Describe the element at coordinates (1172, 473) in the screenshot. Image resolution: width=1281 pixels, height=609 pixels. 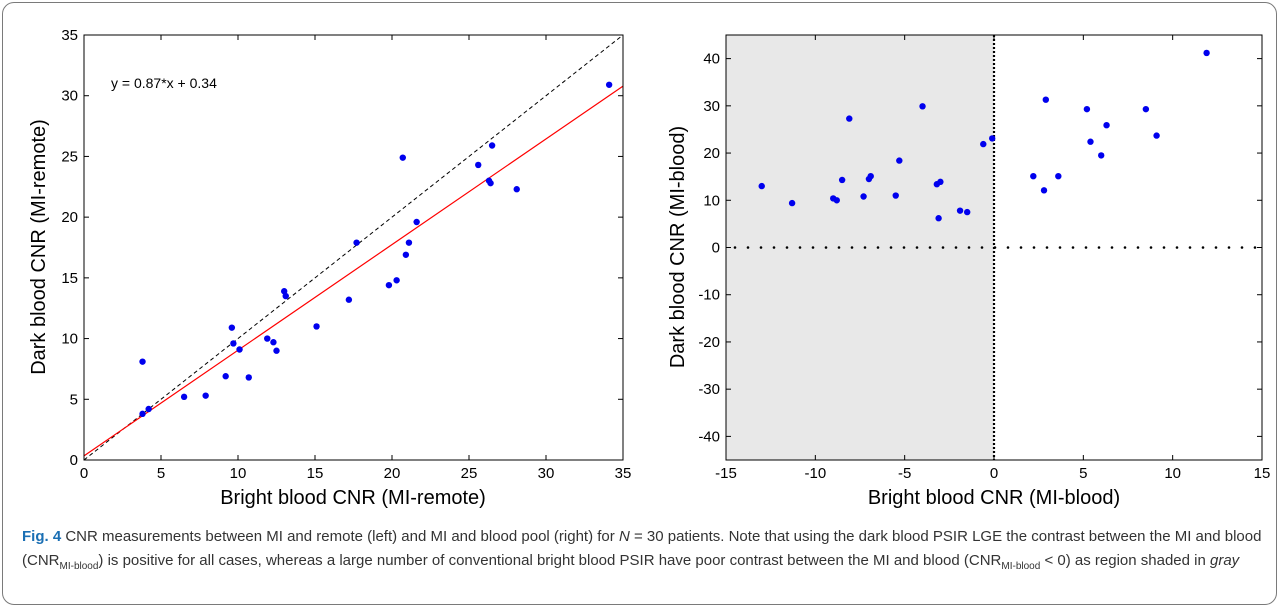
I see `right-x-tick-label: 10` at that location.